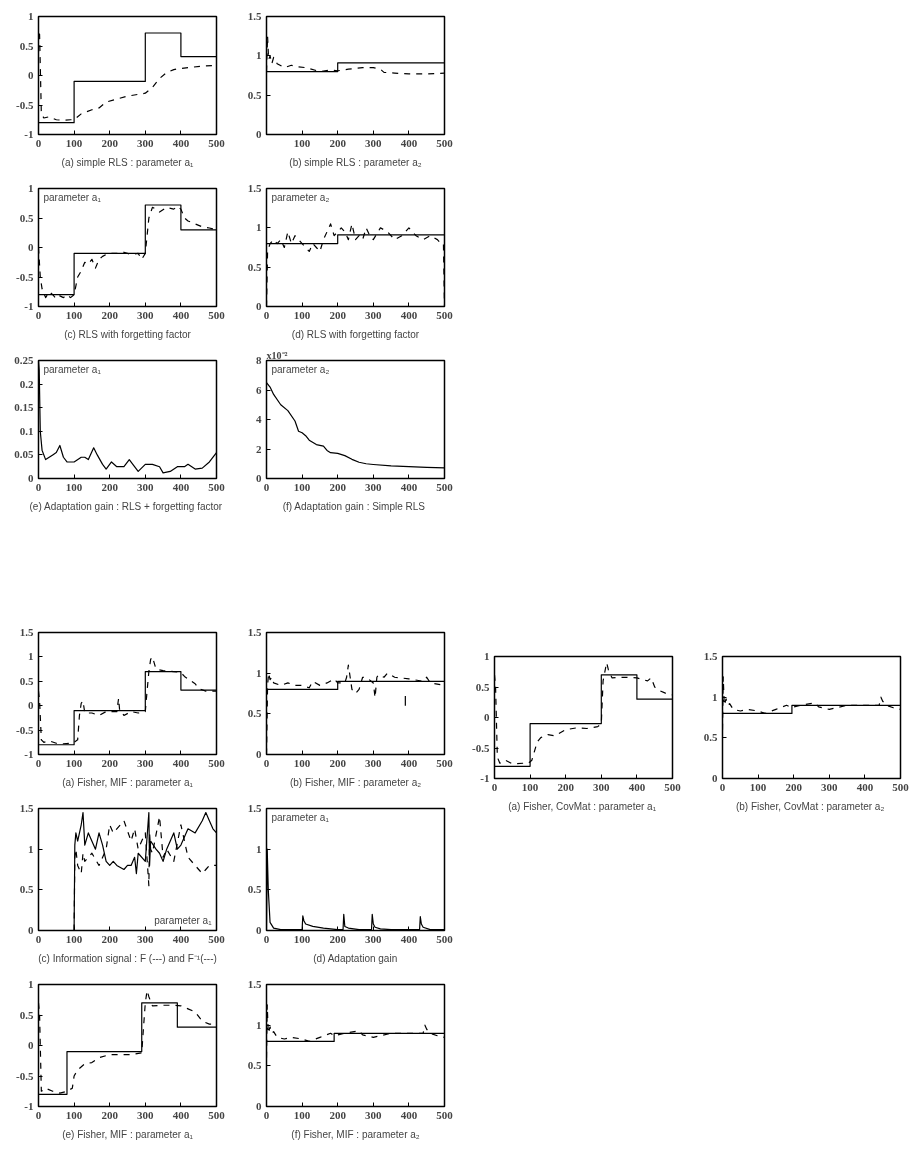 The image size is (915, 1163). Describe the element at coordinates (355, 782) in the screenshot. I see `text: (b) Fisher, MIF : parameter a₂` at that location.